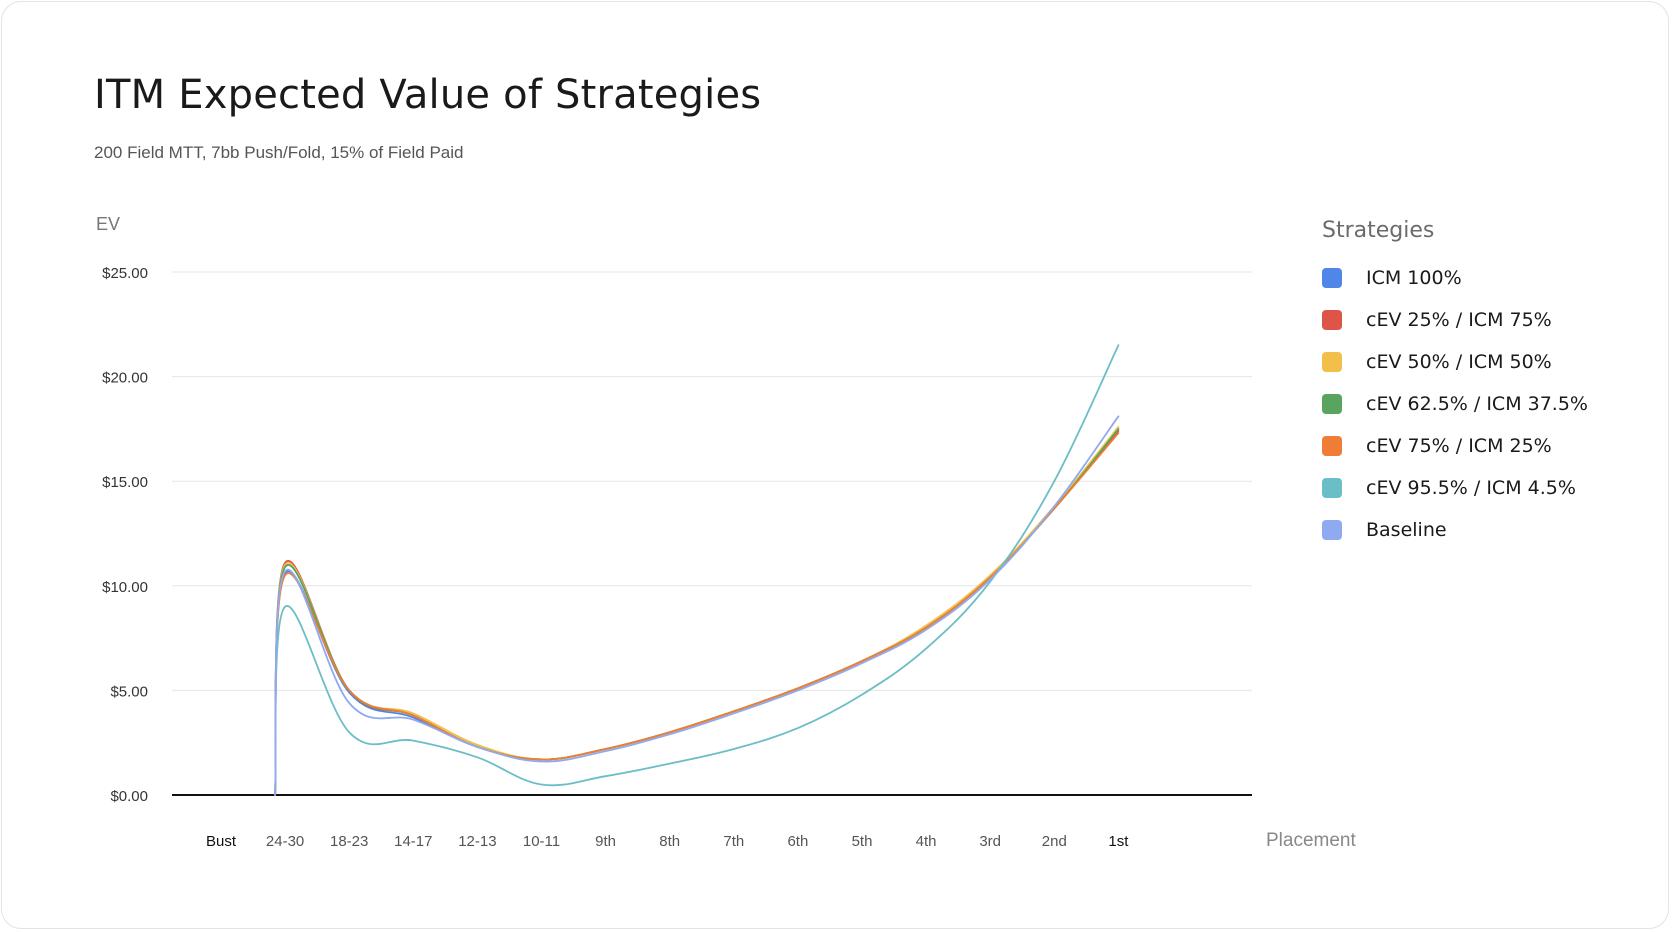 This screenshot has height=932, width=1672. Describe the element at coordinates (129, 796) in the screenshot. I see `y-tick-label: $0.00` at that location.